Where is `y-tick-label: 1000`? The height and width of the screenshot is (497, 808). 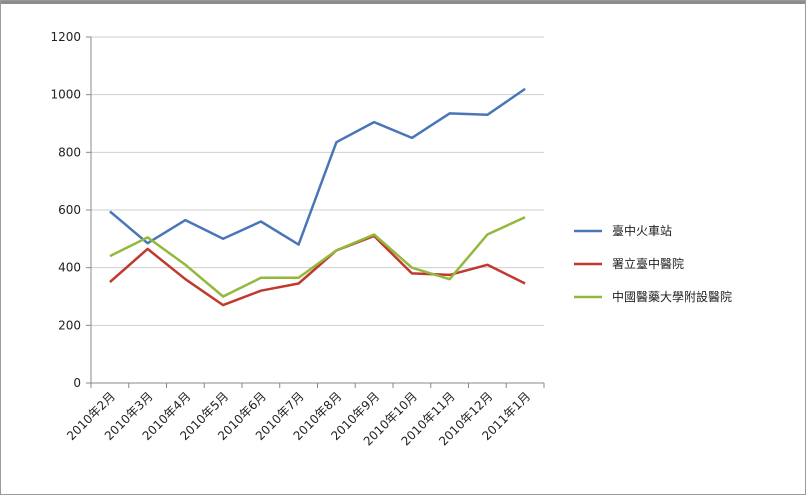 y-tick-label: 1000 is located at coordinates (65, 95).